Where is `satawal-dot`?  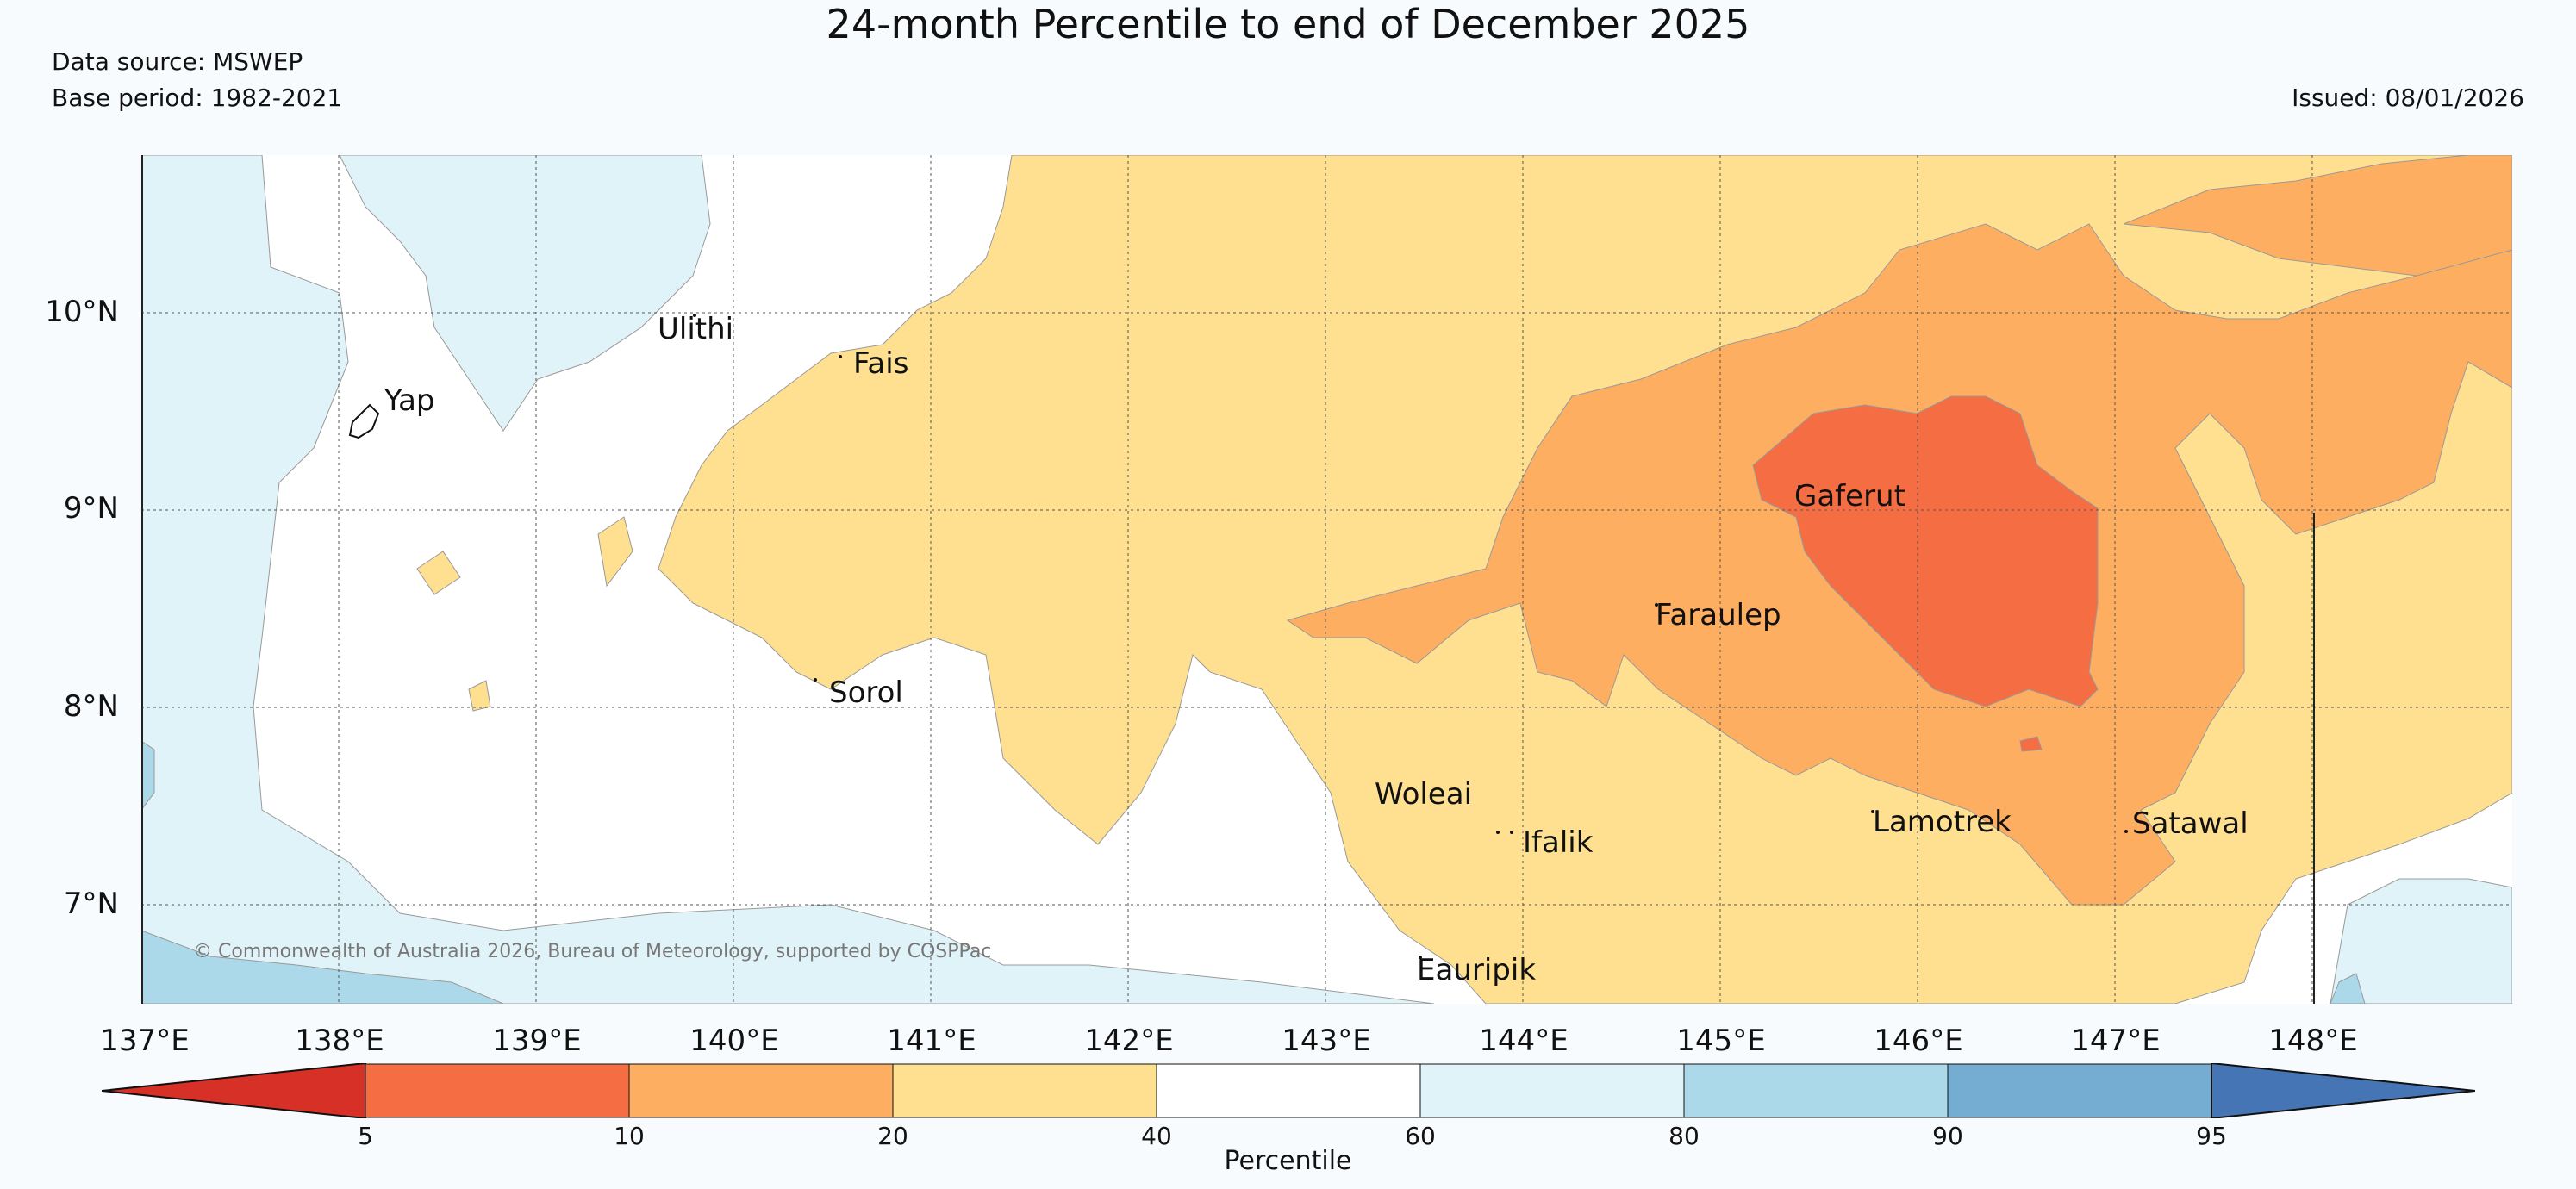
satawal-dot is located at coordinates (2126, 831).